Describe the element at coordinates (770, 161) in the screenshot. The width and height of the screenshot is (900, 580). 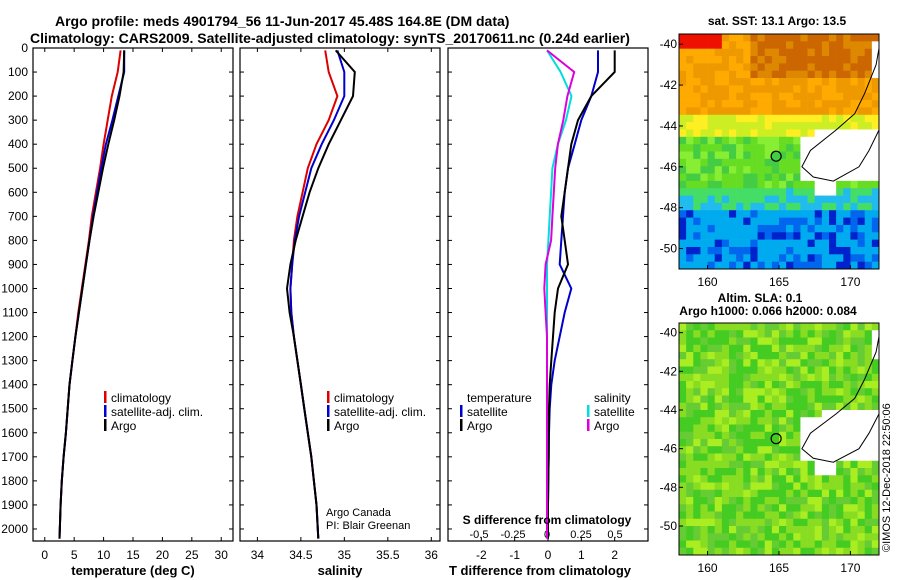
I see `sst-map: 160 165 170-40-42-44-46-48-50` at that location.